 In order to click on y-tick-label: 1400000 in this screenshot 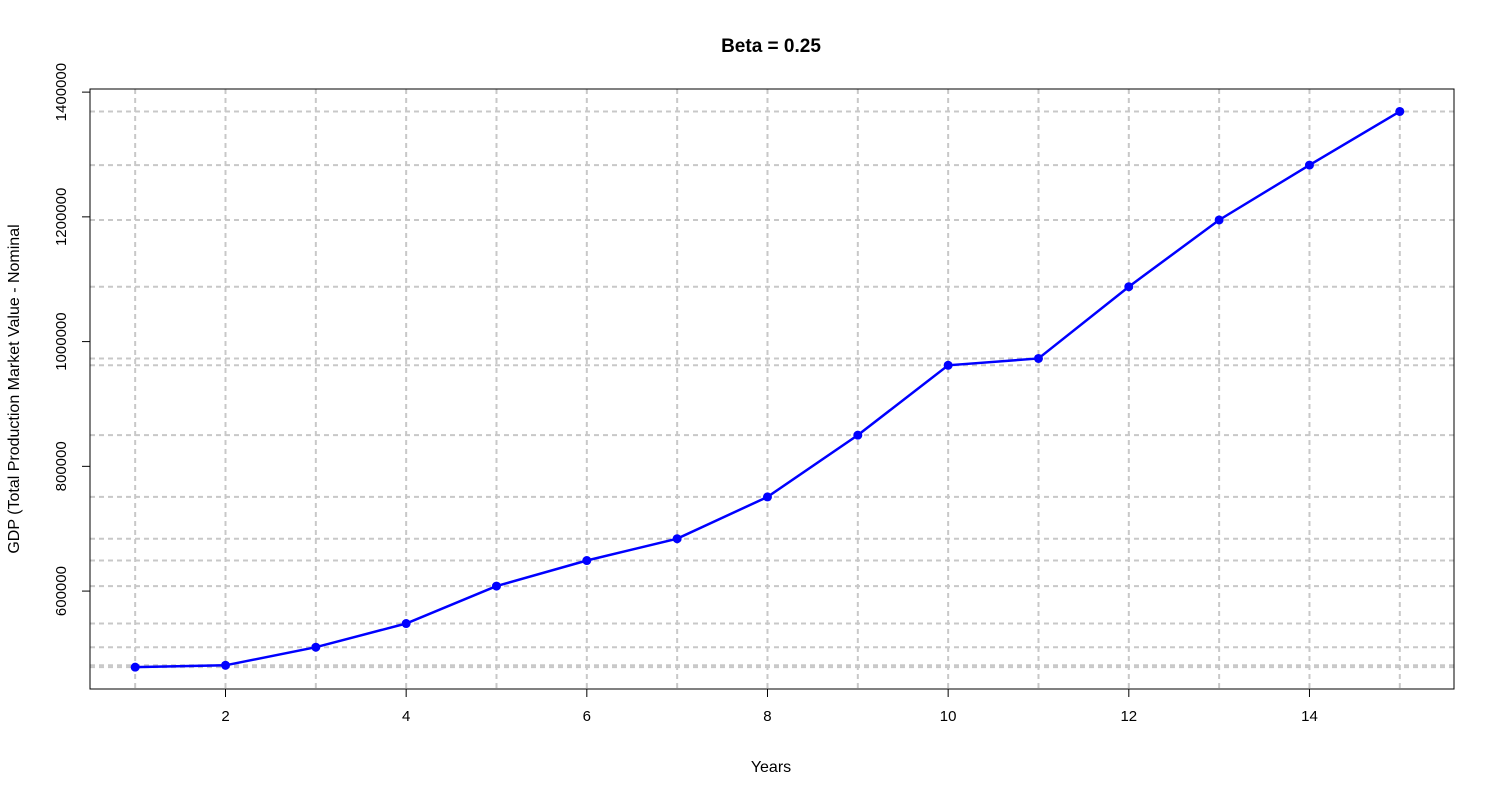, I will do `click(61, 92)`.